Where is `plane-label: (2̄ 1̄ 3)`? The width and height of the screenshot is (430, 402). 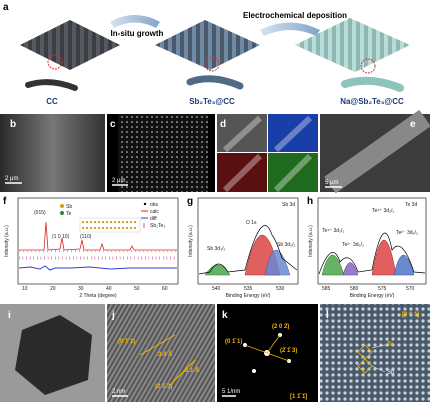 plane-label: (2̄ 1̄ 3) is located at coordinates (288, 351).